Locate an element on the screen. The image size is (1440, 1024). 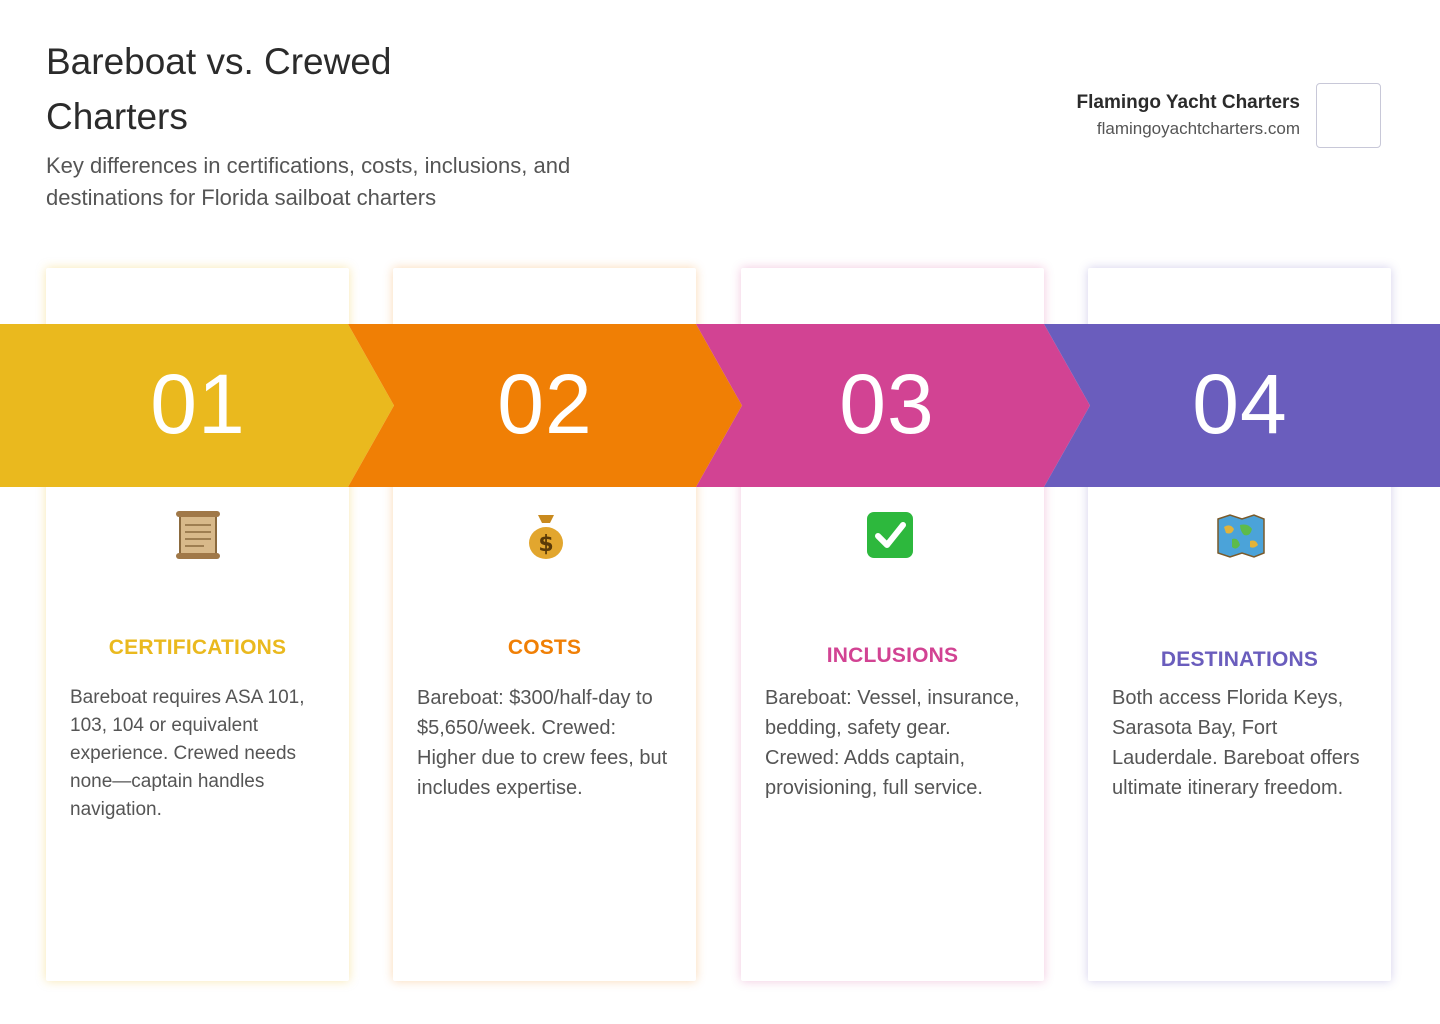
brand-url: flamingoyachtcharters.com is located at coordinates (1198, 128).